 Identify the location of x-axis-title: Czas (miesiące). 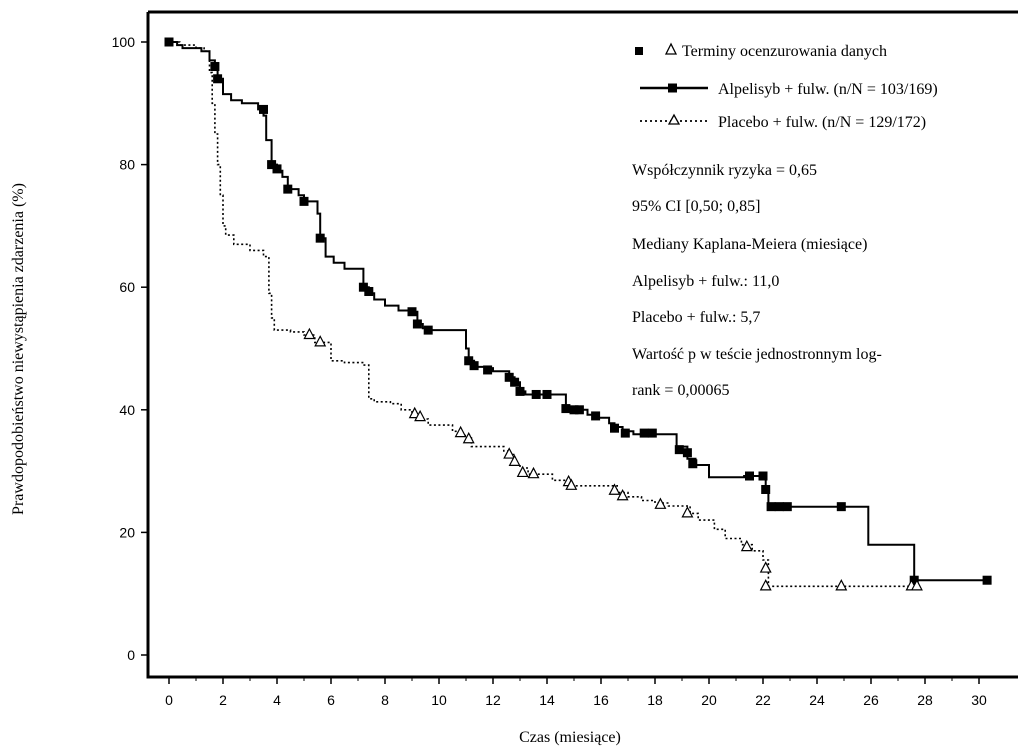
(570, 737).